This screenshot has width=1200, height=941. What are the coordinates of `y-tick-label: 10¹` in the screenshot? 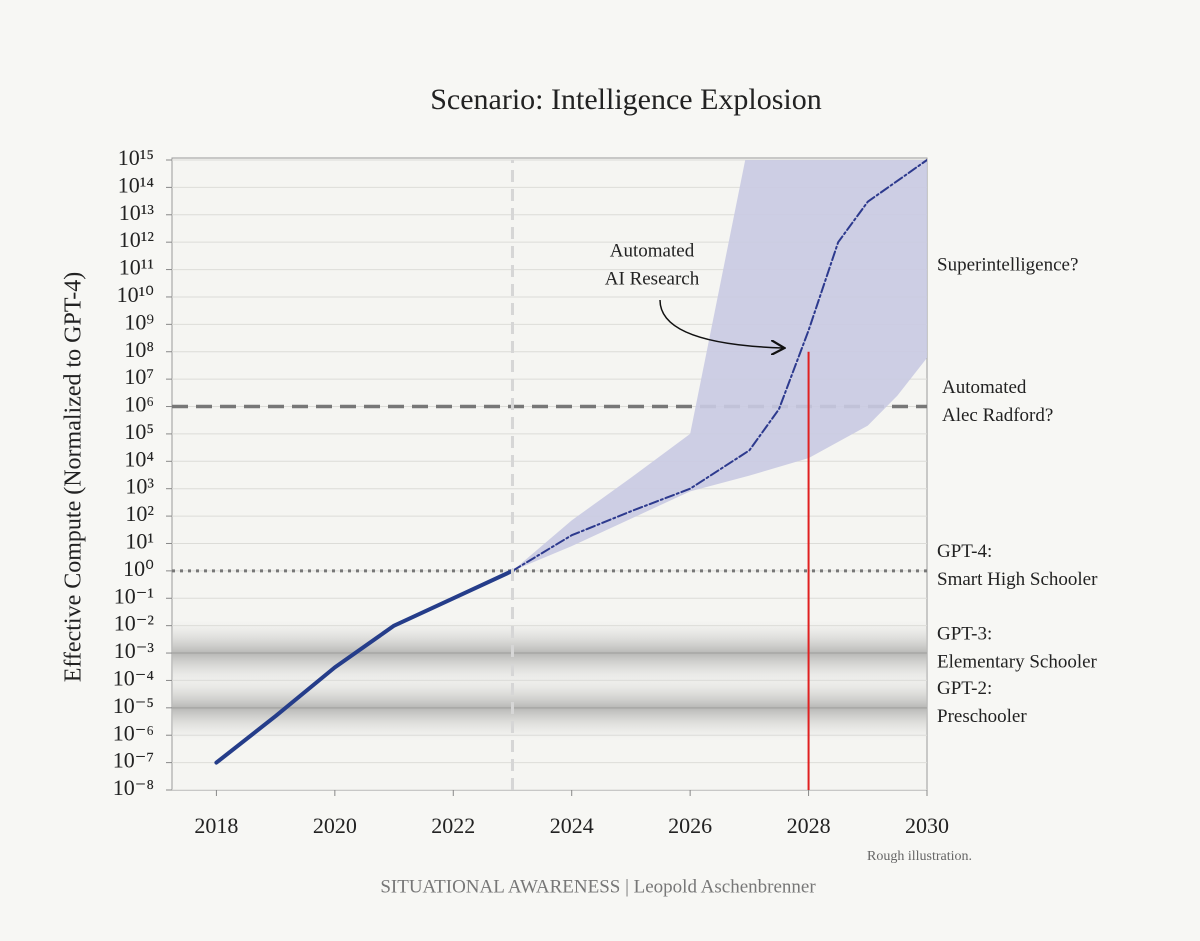 It's located at (139, 541).